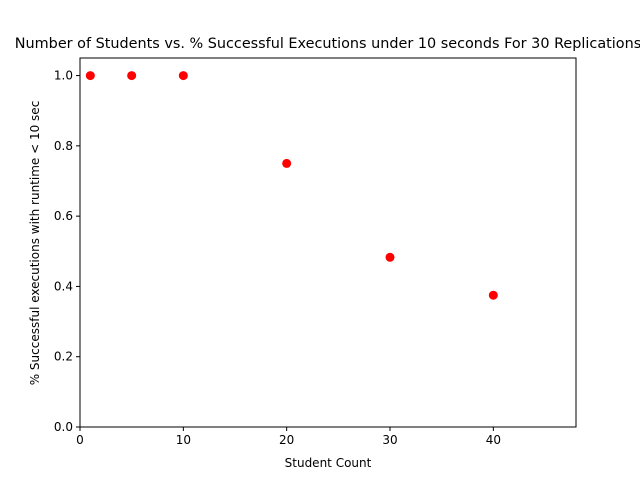 This screenshot has width=640, height=480. I want to click on x-axis-label: Student Count, so click(328, 463).